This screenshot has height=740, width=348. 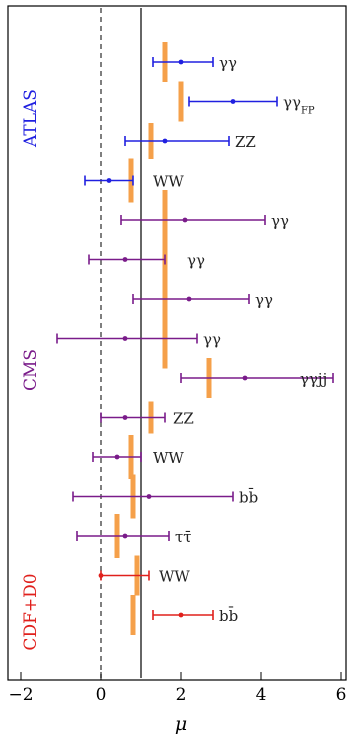 I want to click on channel-label-3: WW, so click(x=168, y=182).